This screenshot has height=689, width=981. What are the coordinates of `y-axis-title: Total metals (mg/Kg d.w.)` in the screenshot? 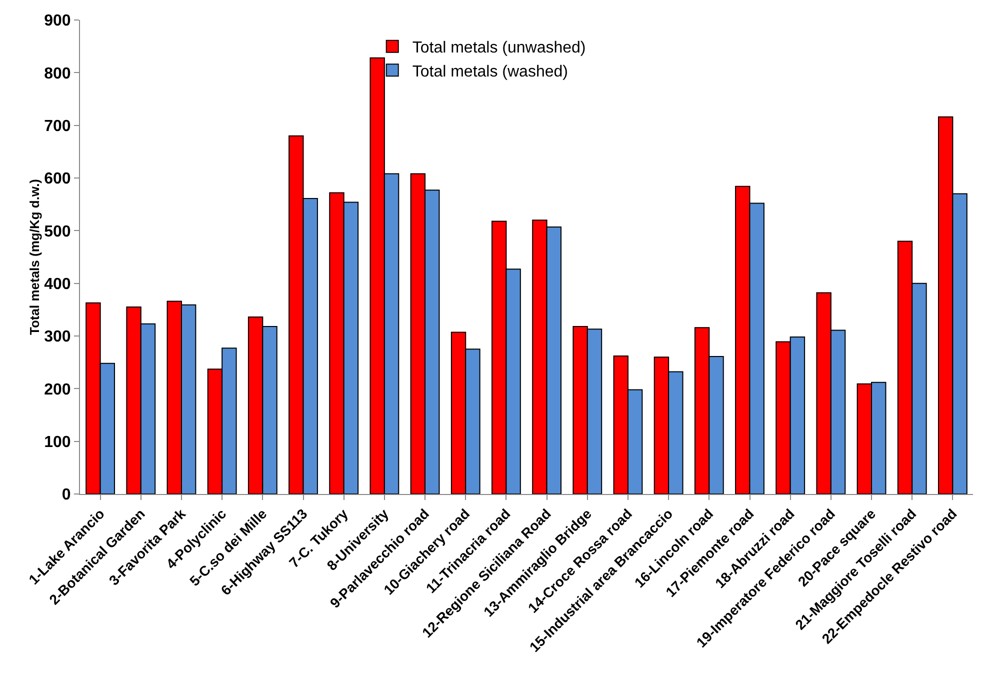 It's located at (34, 257).